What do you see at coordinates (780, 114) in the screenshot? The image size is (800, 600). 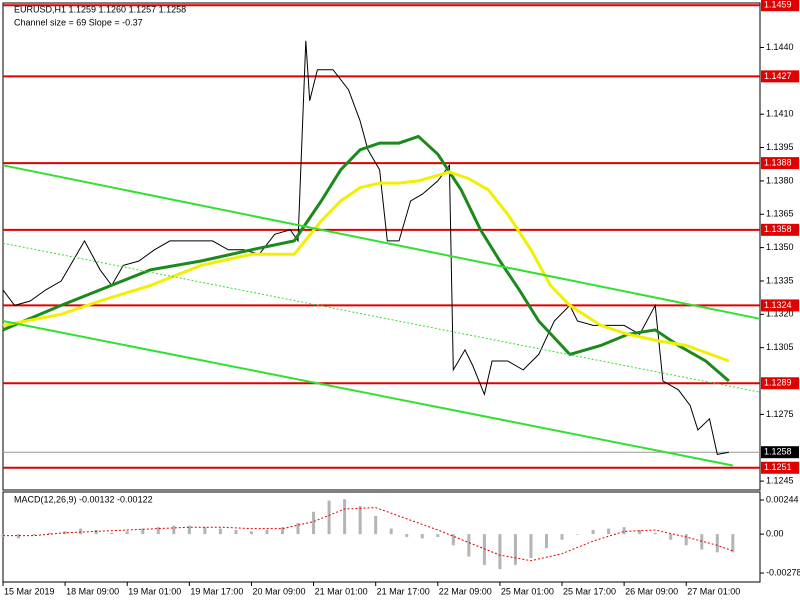 I see `y-tick-label: 1.1410` at bounding box center [780, 114].